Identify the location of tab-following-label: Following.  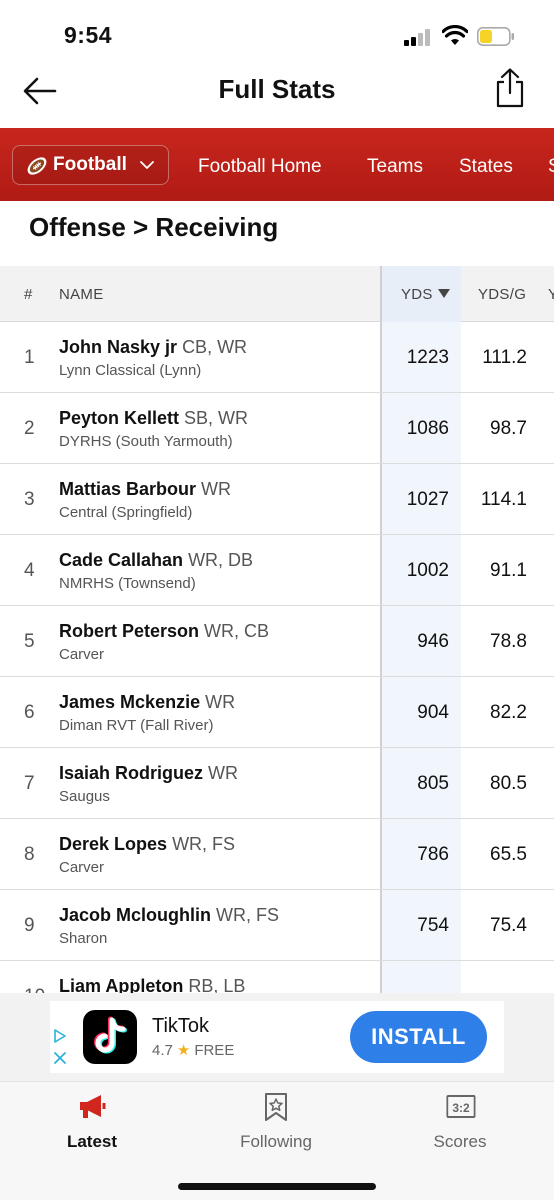
(276, 1141).